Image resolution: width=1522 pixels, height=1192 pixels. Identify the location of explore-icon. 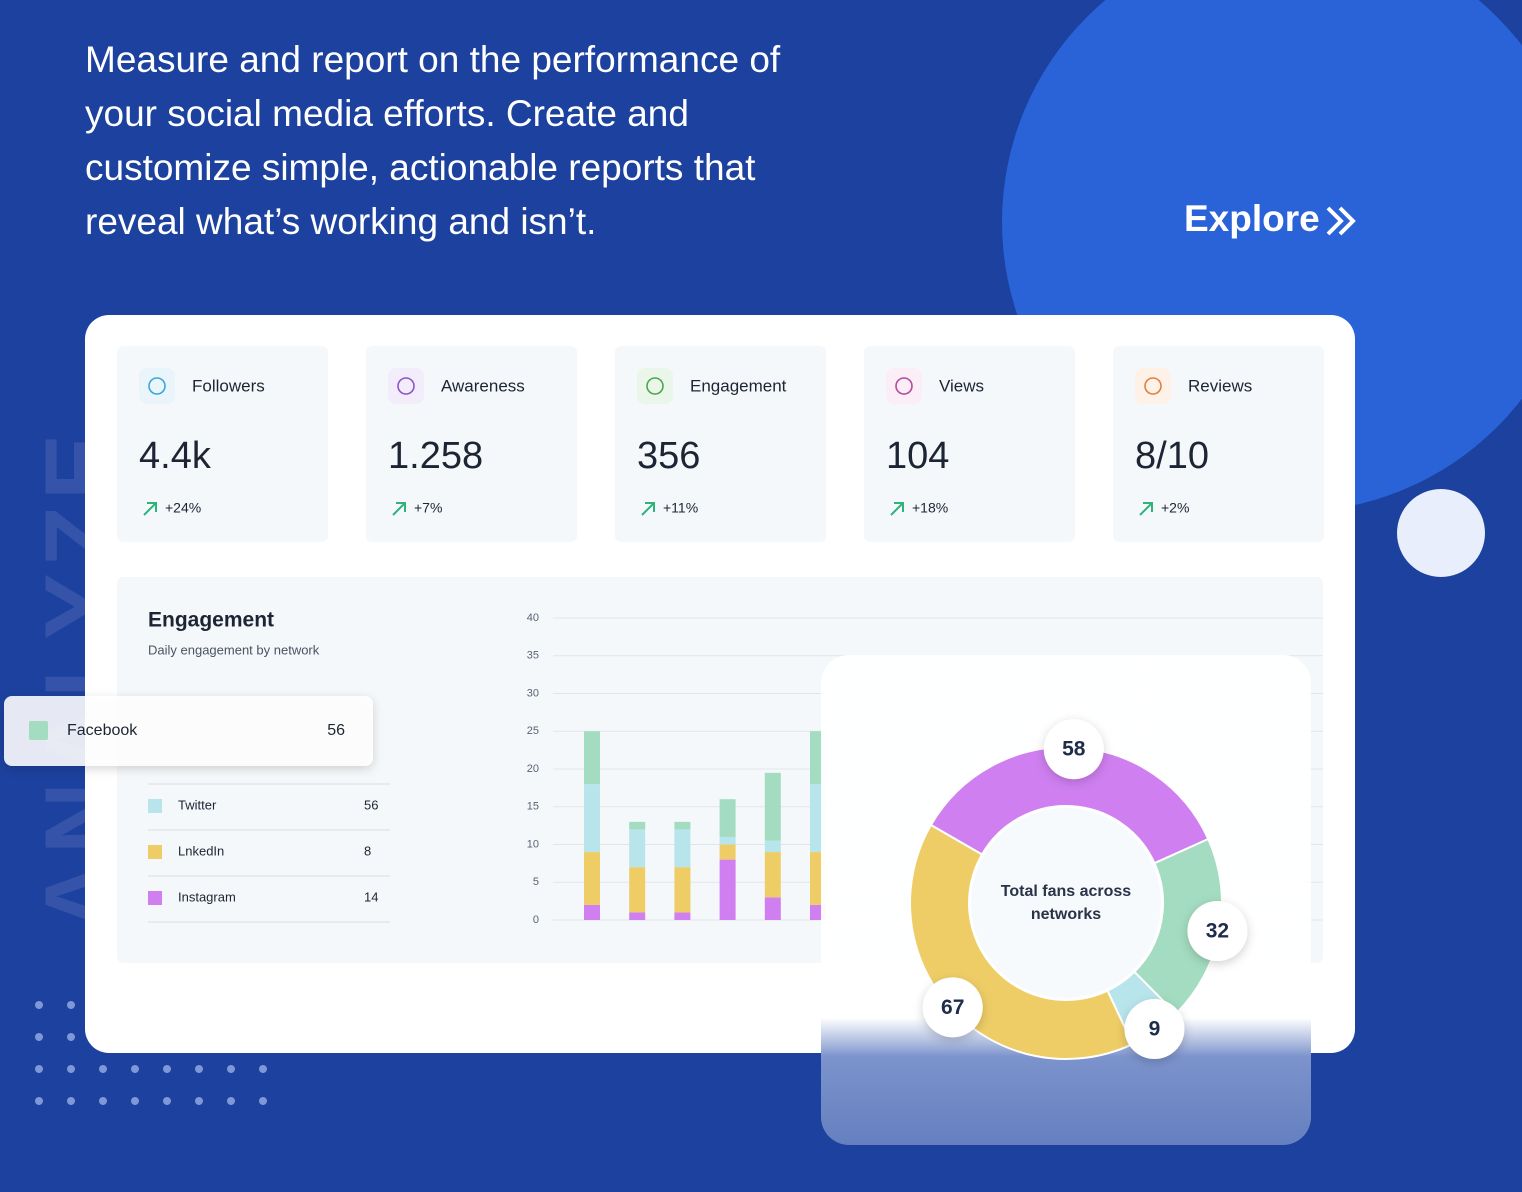
(1341, 221).